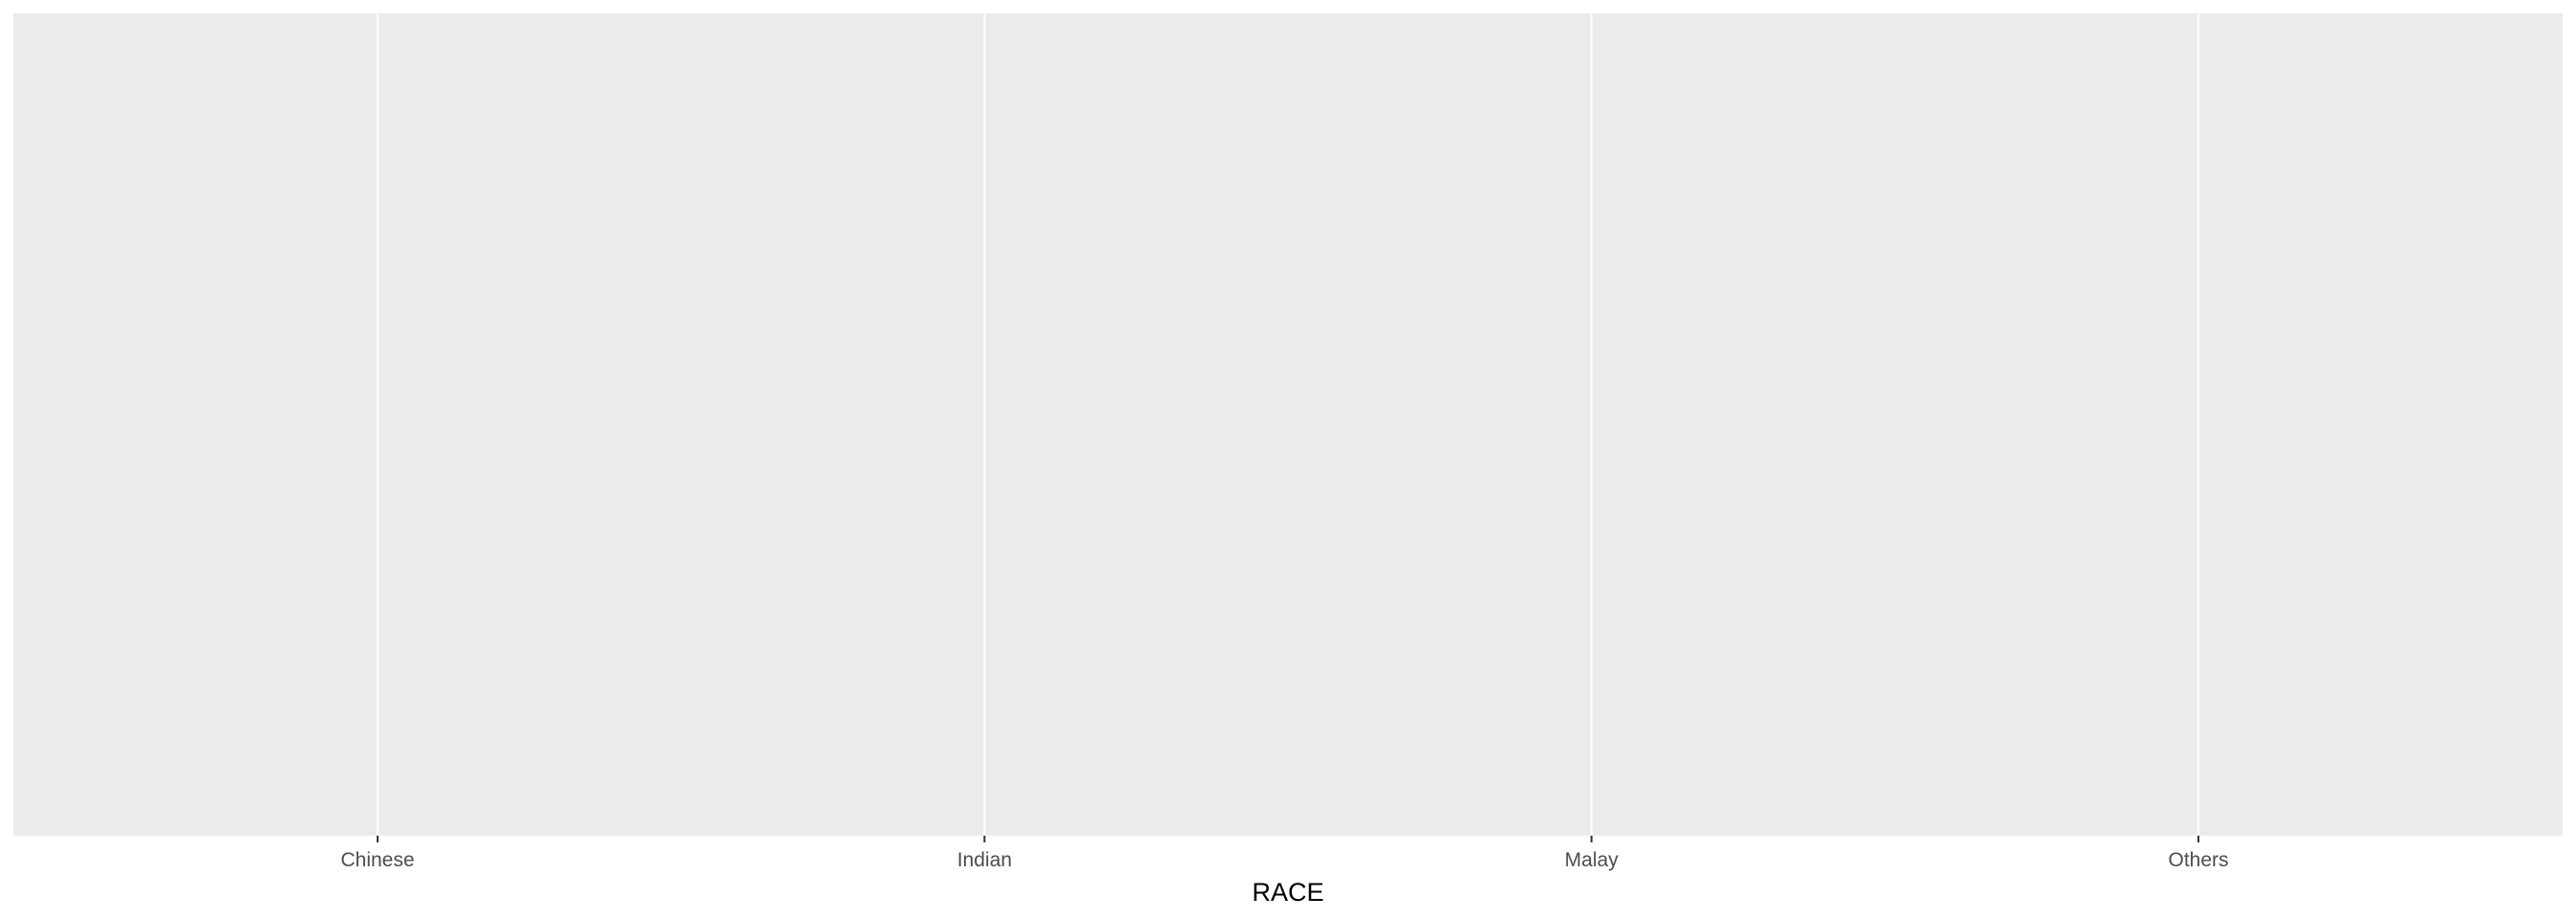 This screenshot has width=2576, height=920. I want to click on x-axis-ticks, so click(1288, 839).